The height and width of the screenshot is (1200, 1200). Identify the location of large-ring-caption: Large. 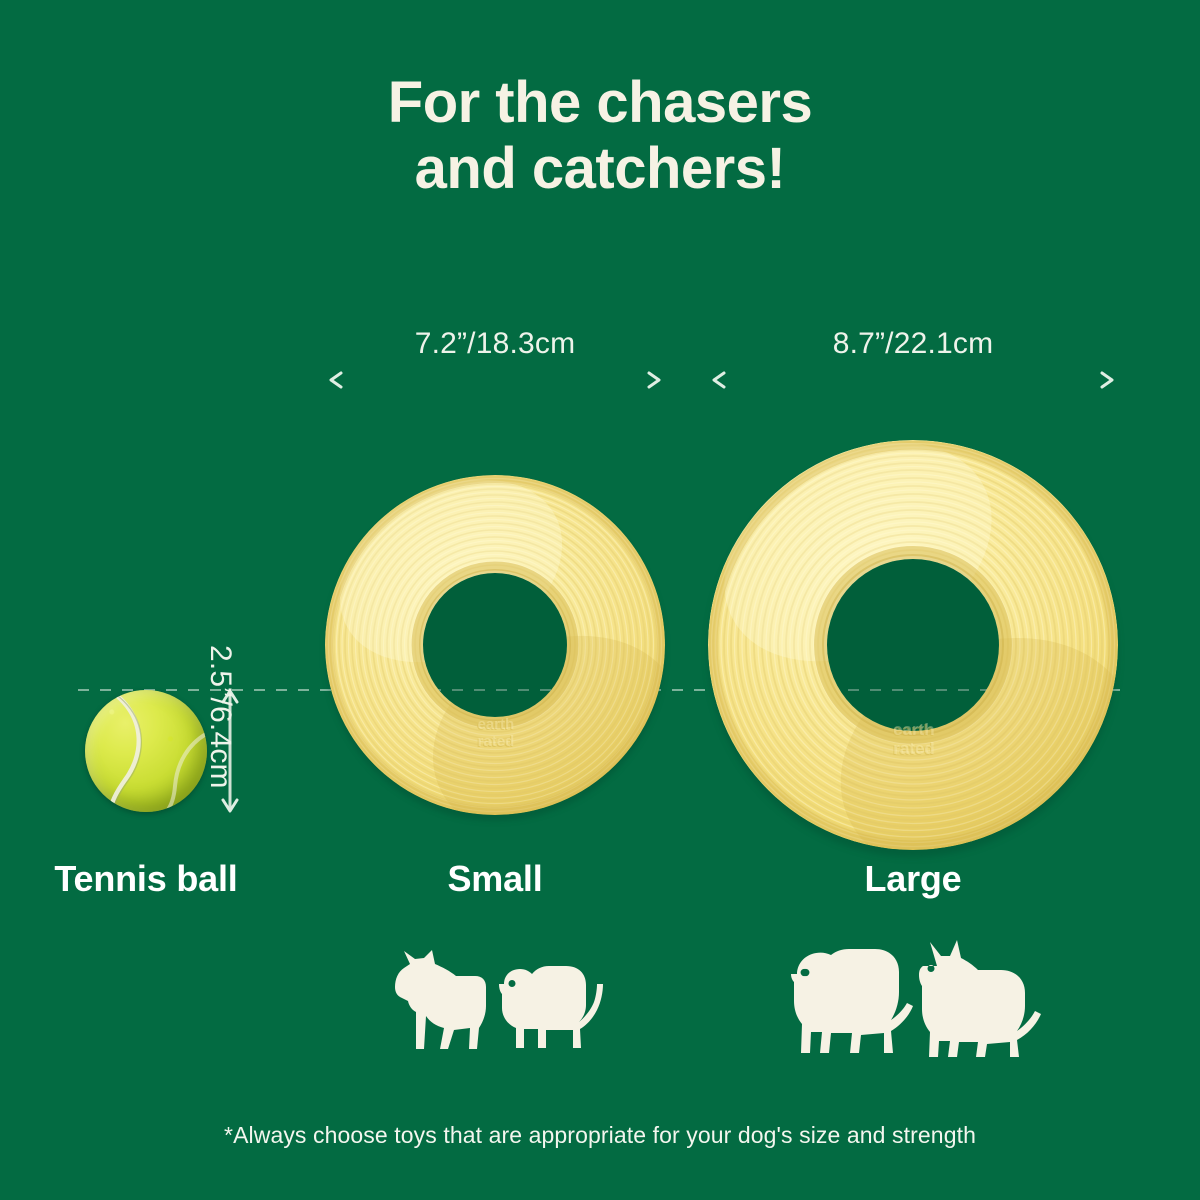
(913, 878).